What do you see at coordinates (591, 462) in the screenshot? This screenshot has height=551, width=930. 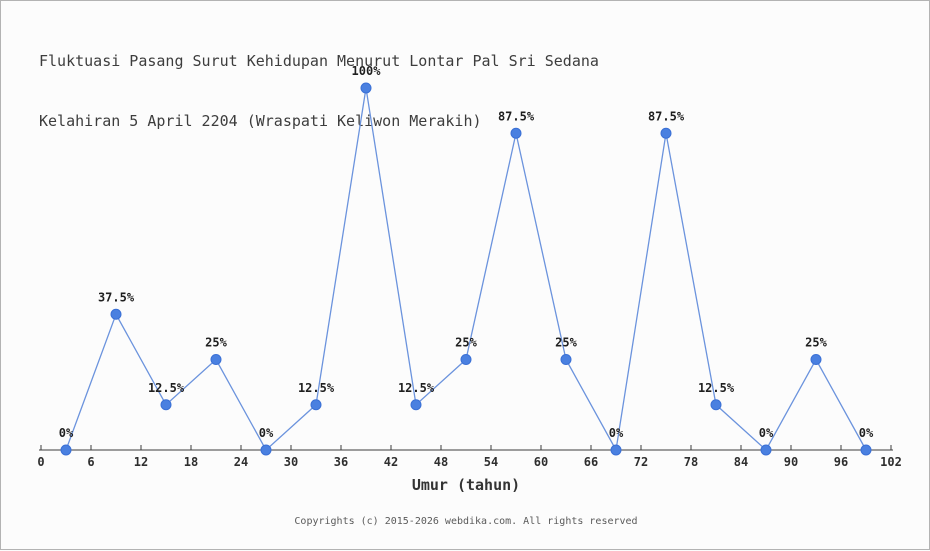 I see `x-axis-tick-label: 66` at bounding box center [591, 462].